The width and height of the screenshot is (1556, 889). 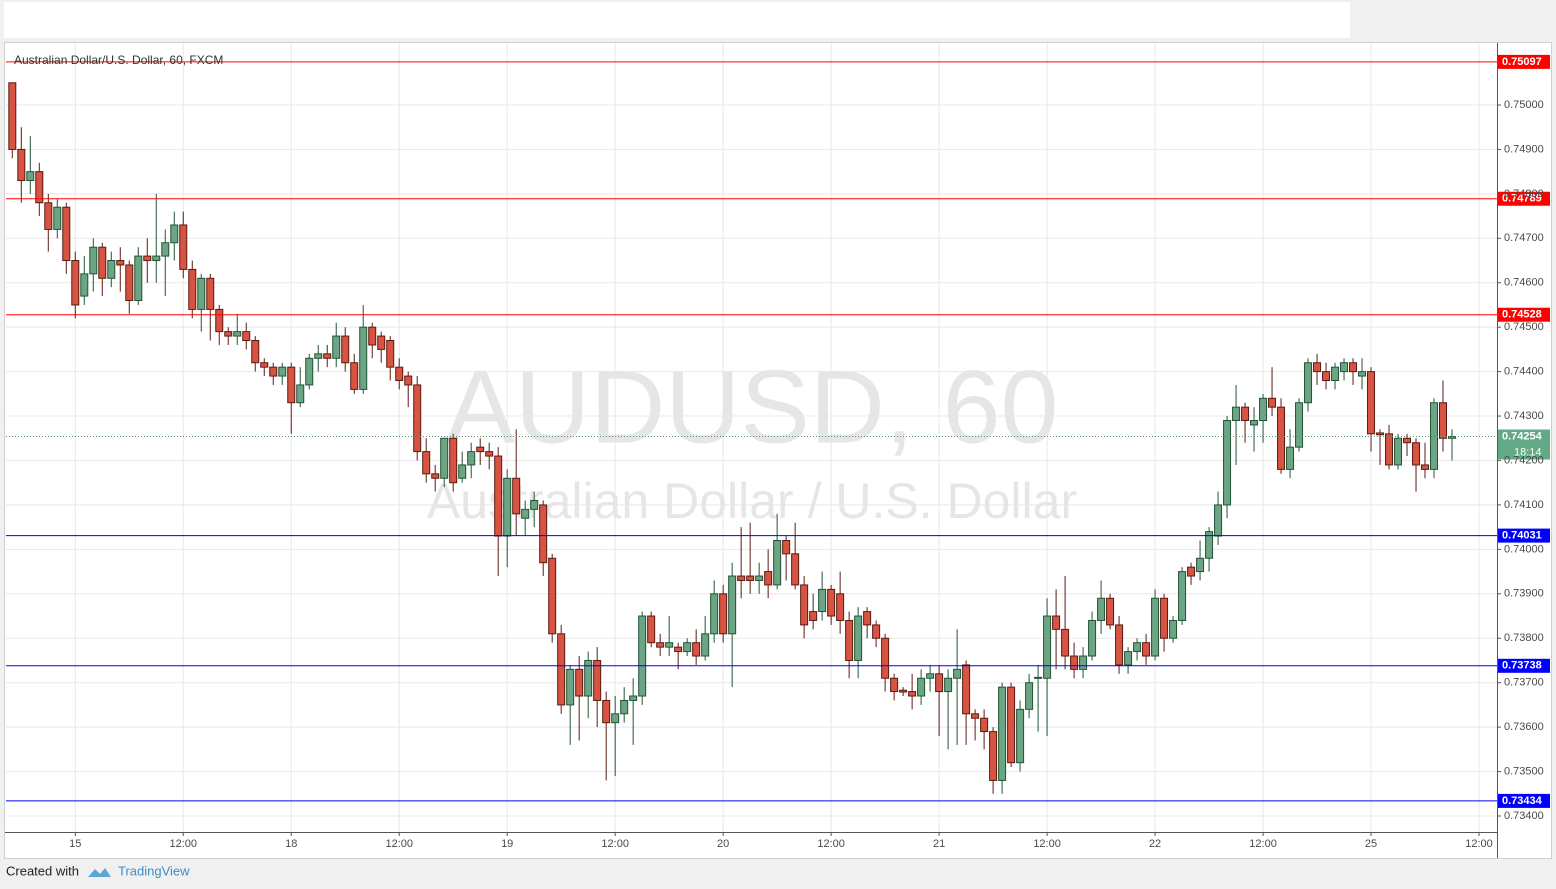 What do you see at coordinates (118, 60) in the screenshot?
I see `chart-title: Australian Dollar/U.S. Dollar, 60, FXCM` at bounding box center [118, 60].